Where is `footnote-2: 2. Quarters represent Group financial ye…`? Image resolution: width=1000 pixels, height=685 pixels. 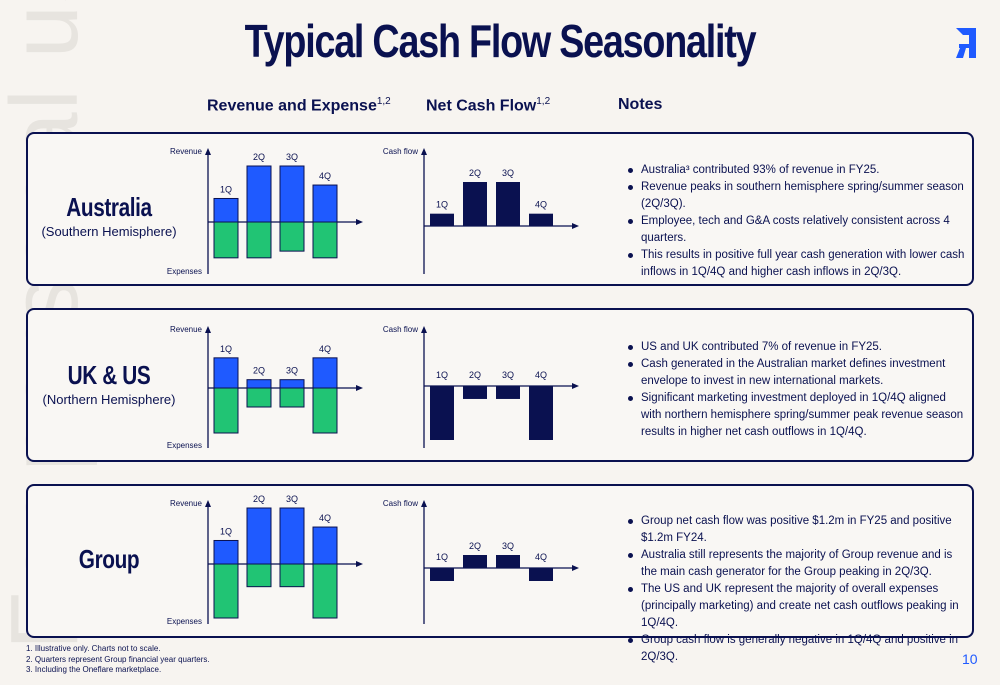 footnote-2: 2. Quarters represent Group financial ye… is located at coordinates (118, 659).